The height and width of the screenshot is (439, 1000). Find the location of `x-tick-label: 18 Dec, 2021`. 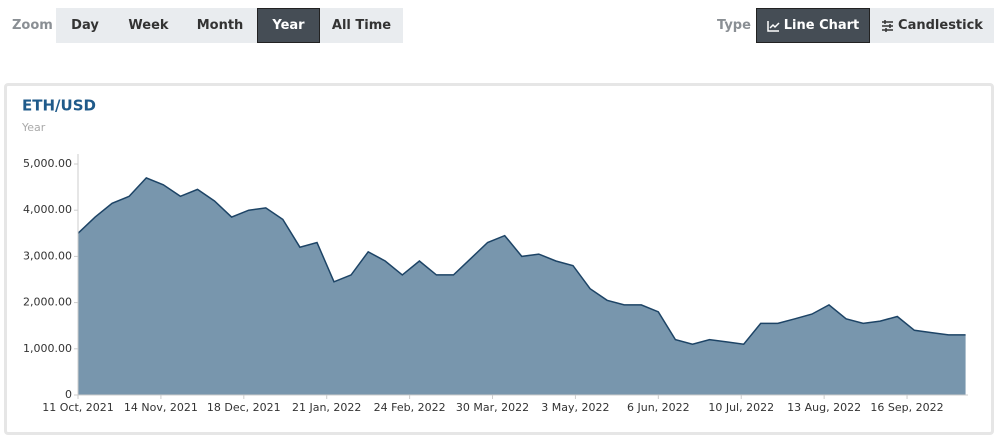

x-tick-label: 18 Dec, 2021 is located at coordinates (244, 407).